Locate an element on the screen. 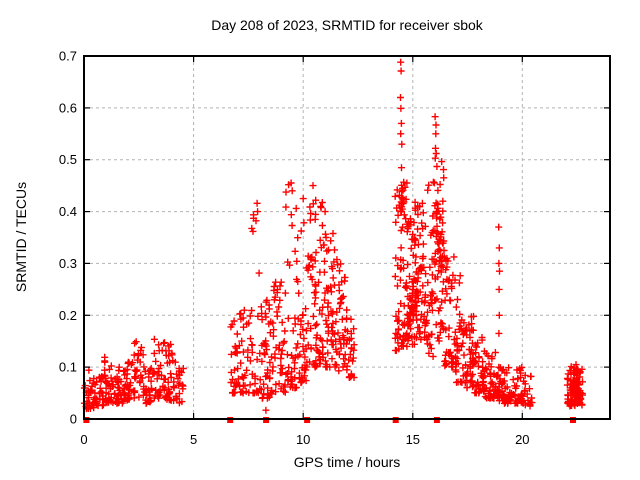  x-tick-label: 10 is located at coordinates (303, 439).